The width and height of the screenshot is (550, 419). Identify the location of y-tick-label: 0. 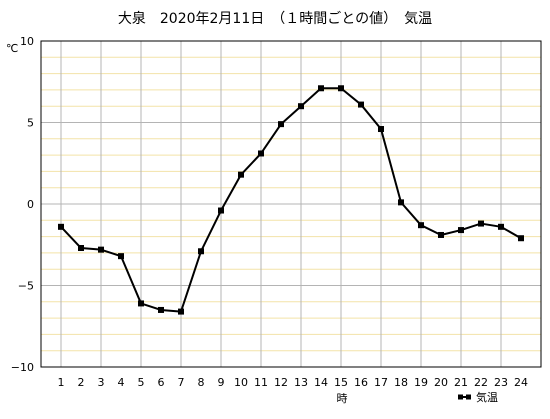
(30, 204).